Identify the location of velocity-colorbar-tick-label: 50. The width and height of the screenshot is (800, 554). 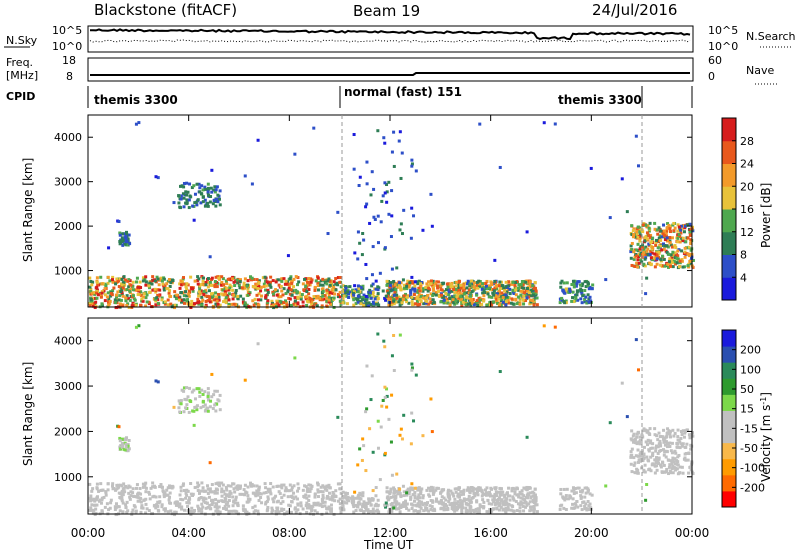
(747, 389).